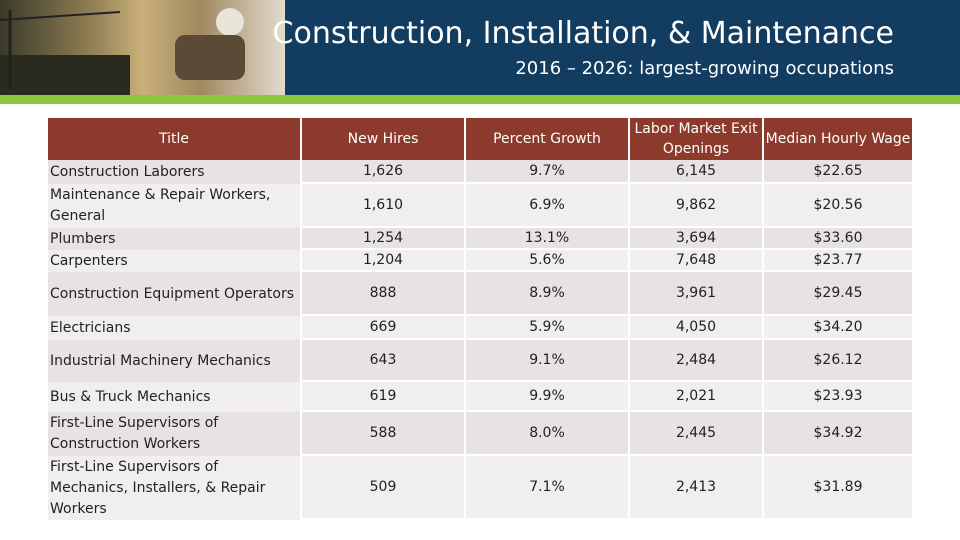 Image resolution: width=960 pixels, height=540 pixels. I want to click on table-cell: 5.6%, so click(547, 260).